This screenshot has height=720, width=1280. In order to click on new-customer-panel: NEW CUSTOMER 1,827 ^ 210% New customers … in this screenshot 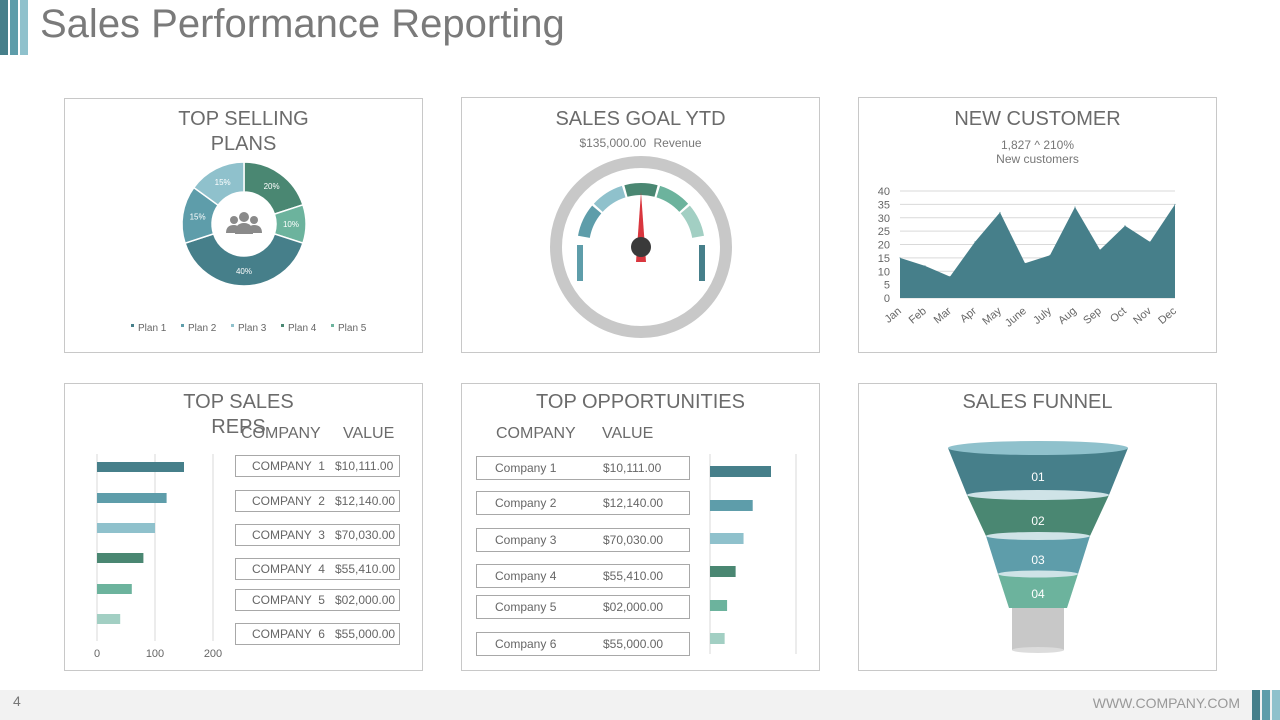, I will do `click(1037, 225)`.